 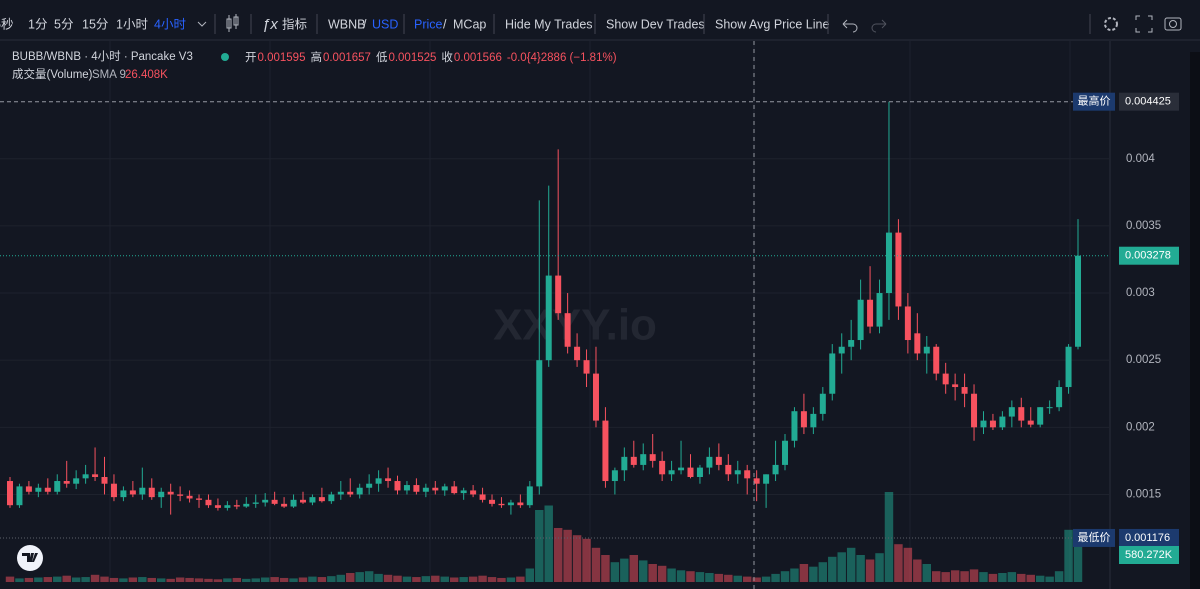 What do you see at coordinates (549, 24) in the screenshot?
I see `toolbar-button: Hide My Trades` at bounding box center [549, 24].